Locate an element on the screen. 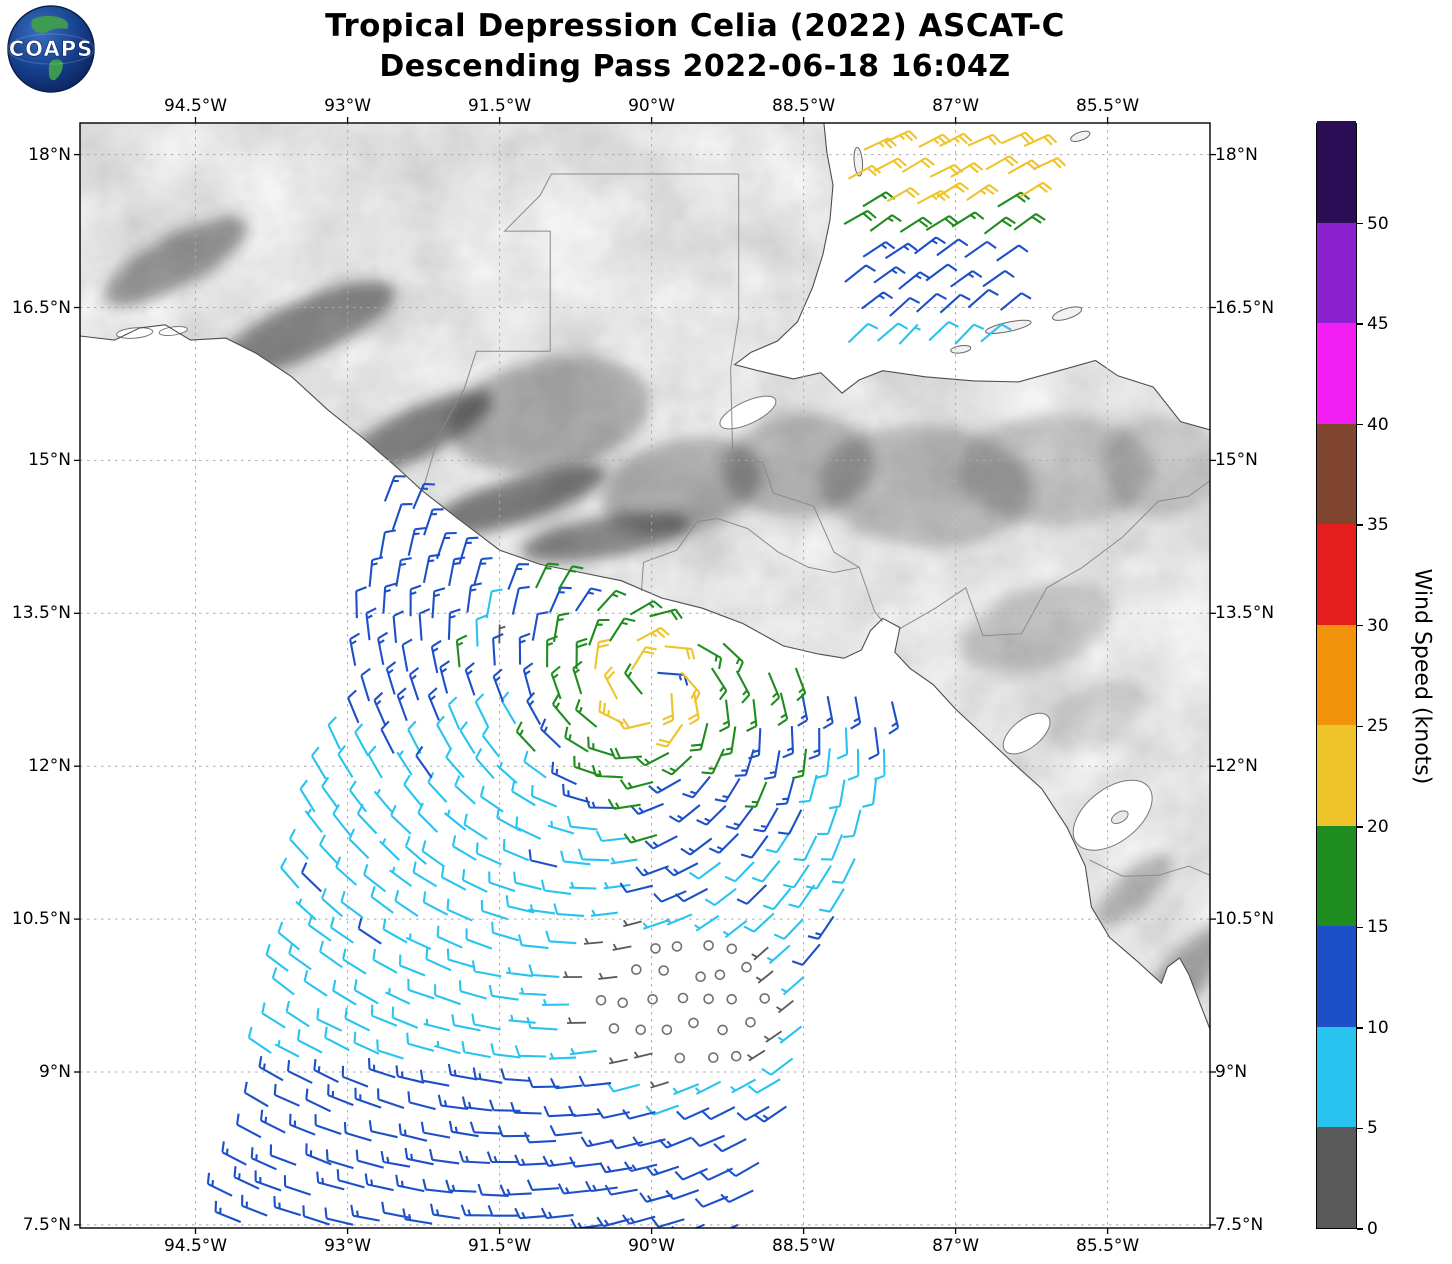  colorbar-tick-label: 10 is located at coordinates (1378, 1027).